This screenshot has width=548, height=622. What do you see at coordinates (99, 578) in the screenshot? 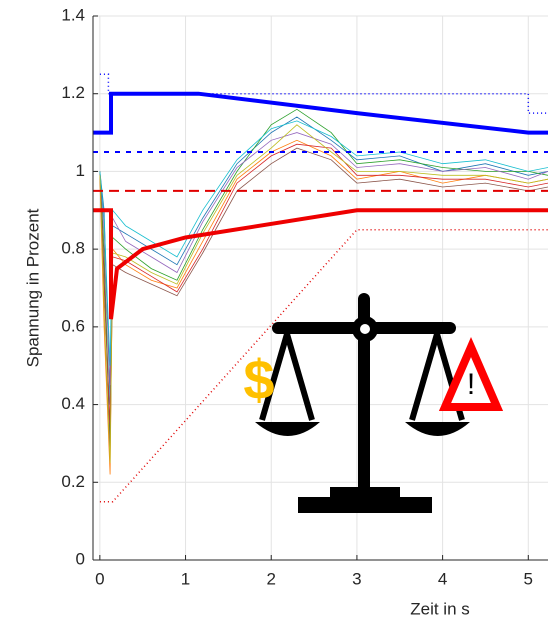
I see `x-tick-label: 0` at bounding box center [99, 578].